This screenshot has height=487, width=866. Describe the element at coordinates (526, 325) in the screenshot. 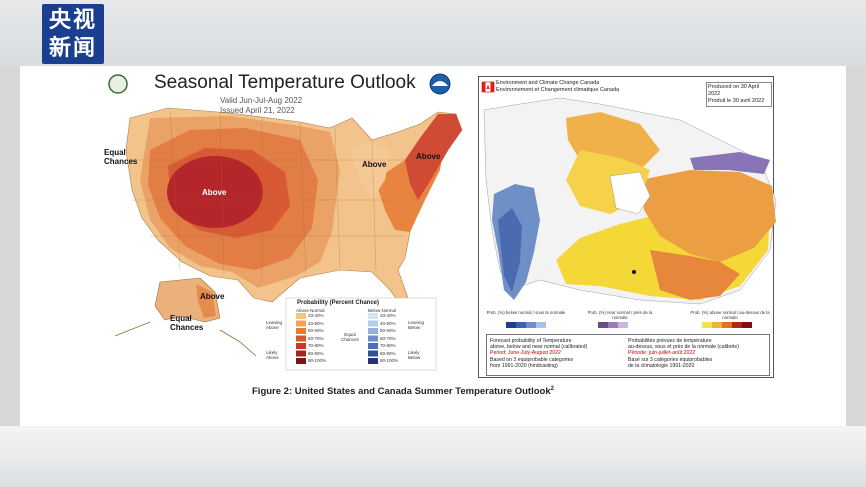

I see `canada-scale-below` at that location.